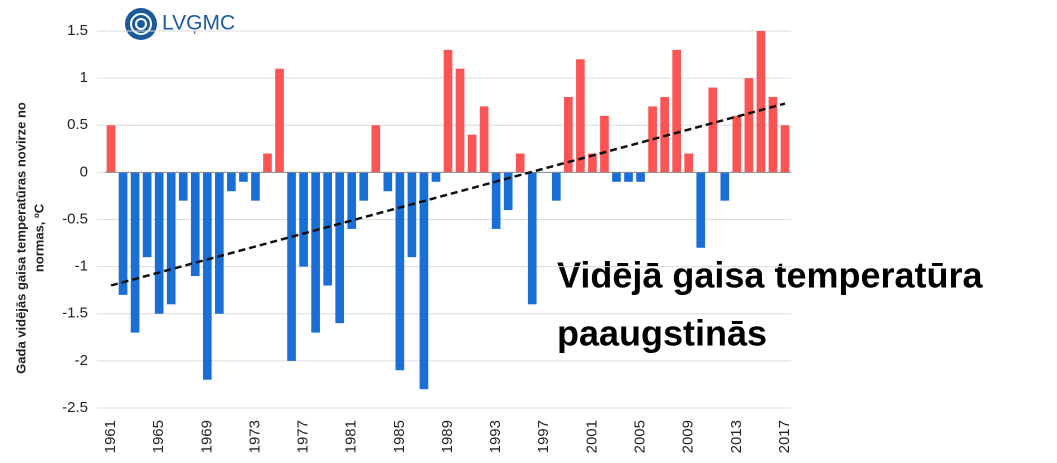 This screenshot has height=463, width=1057. What do you see at coordinates (351, 436) in the screenshot?
I see `x-tick-label: 1981` at bounding box center [351, 436].